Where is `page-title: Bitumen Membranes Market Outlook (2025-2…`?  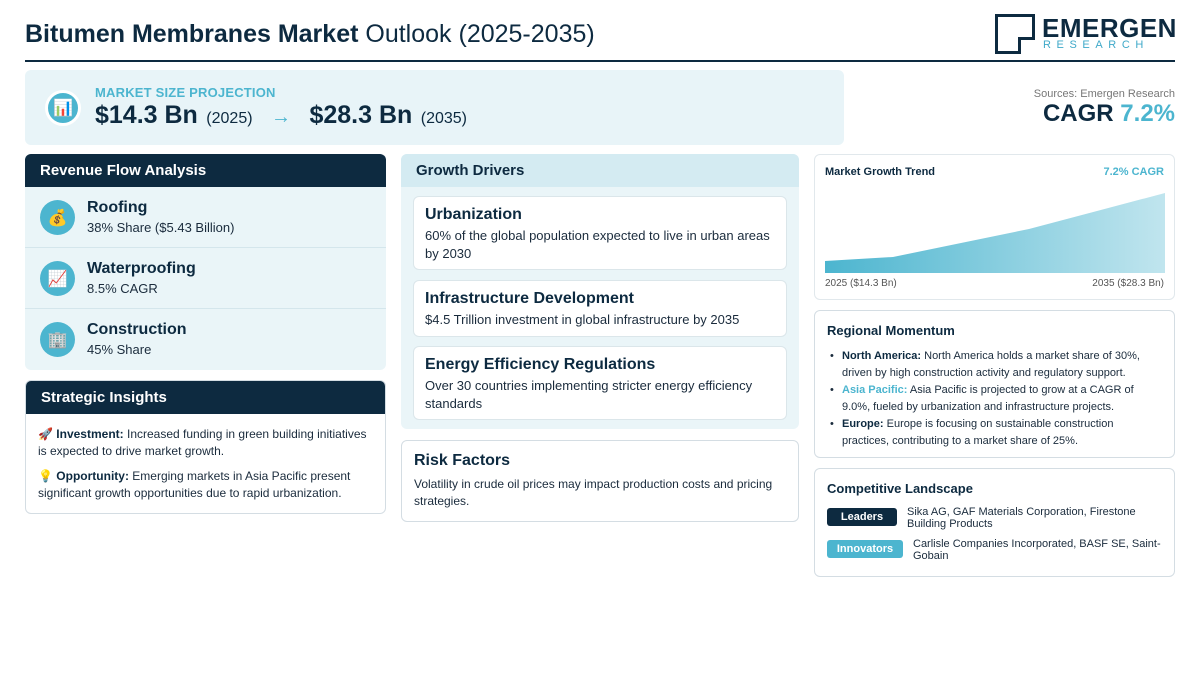
page-title: Bitumen Membranes Market Outlook (2025-2… is located at coordinates (310, 34).